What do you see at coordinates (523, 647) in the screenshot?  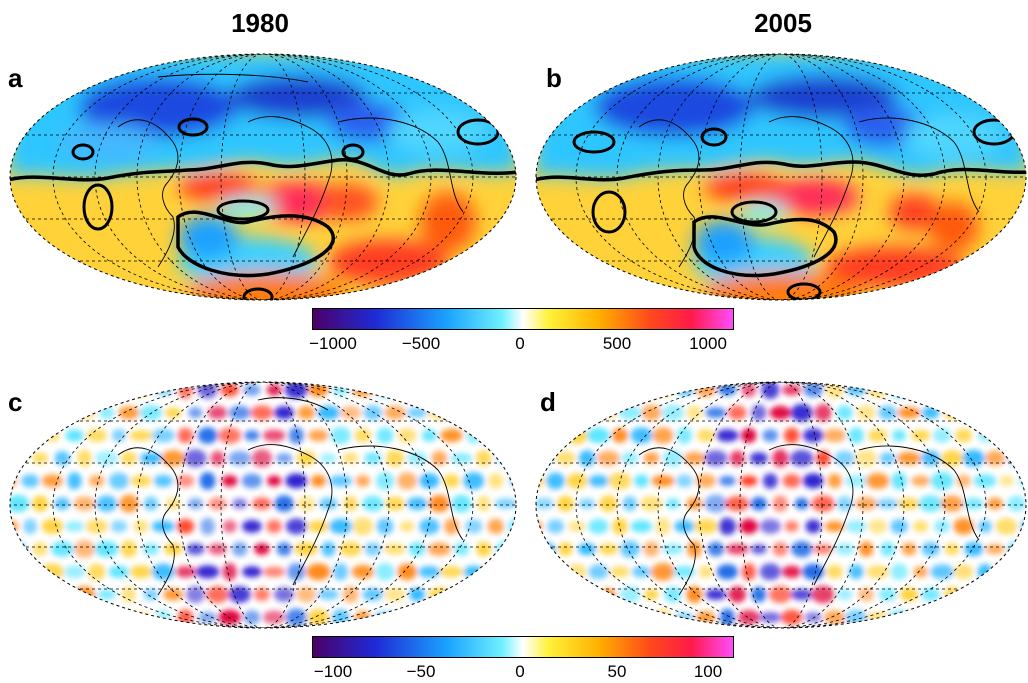 I see `colorbar-bottom` at bounding box center [523, 647].